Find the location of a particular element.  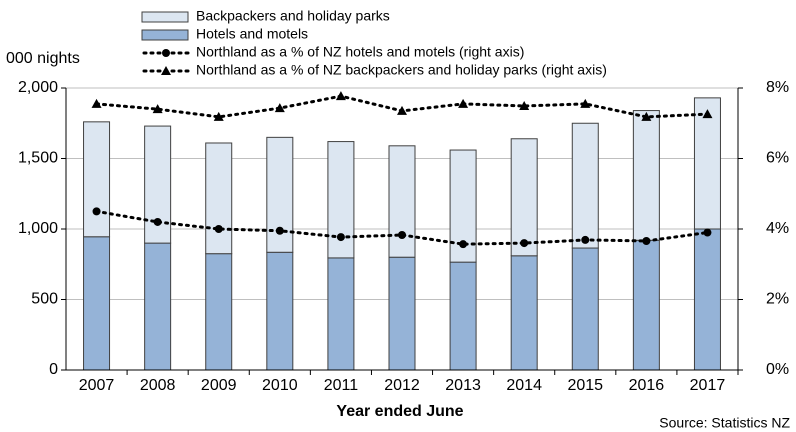

x-tick-label: 2013 is located at coordinates (463, 385).